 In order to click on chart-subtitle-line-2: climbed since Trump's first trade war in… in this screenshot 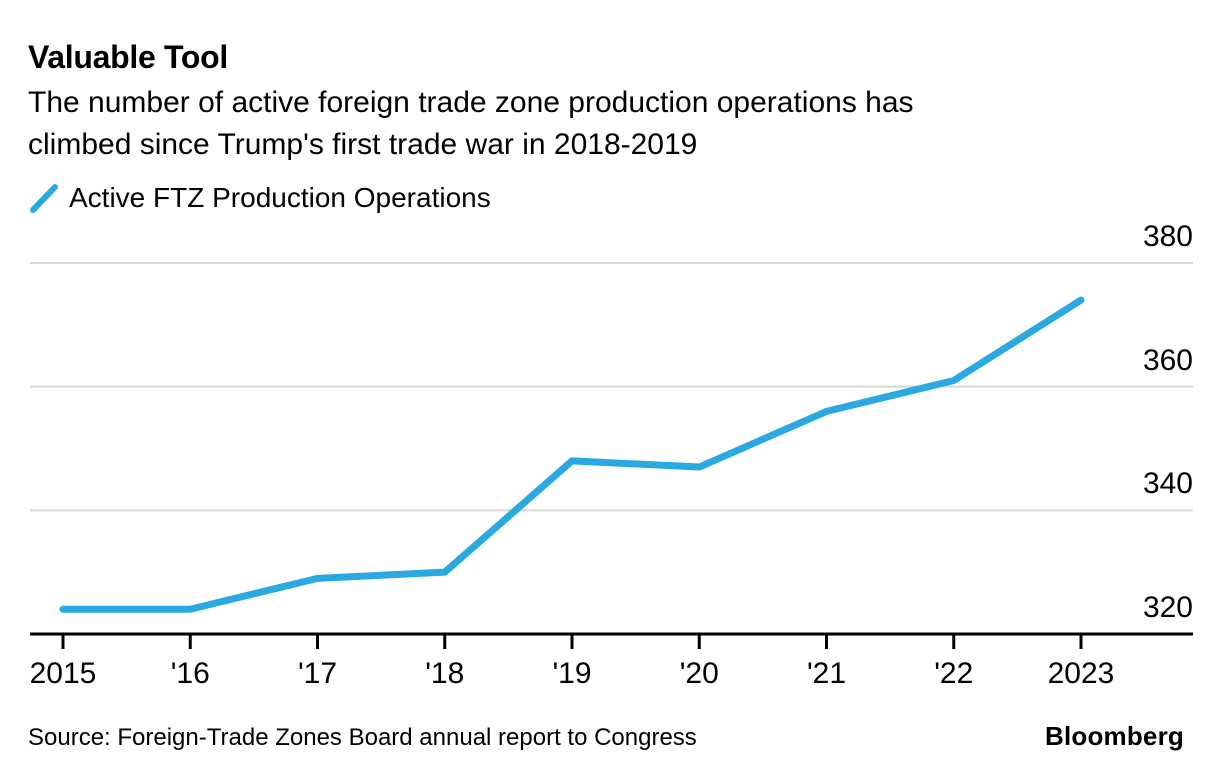, I will do `click(363, 144)`.